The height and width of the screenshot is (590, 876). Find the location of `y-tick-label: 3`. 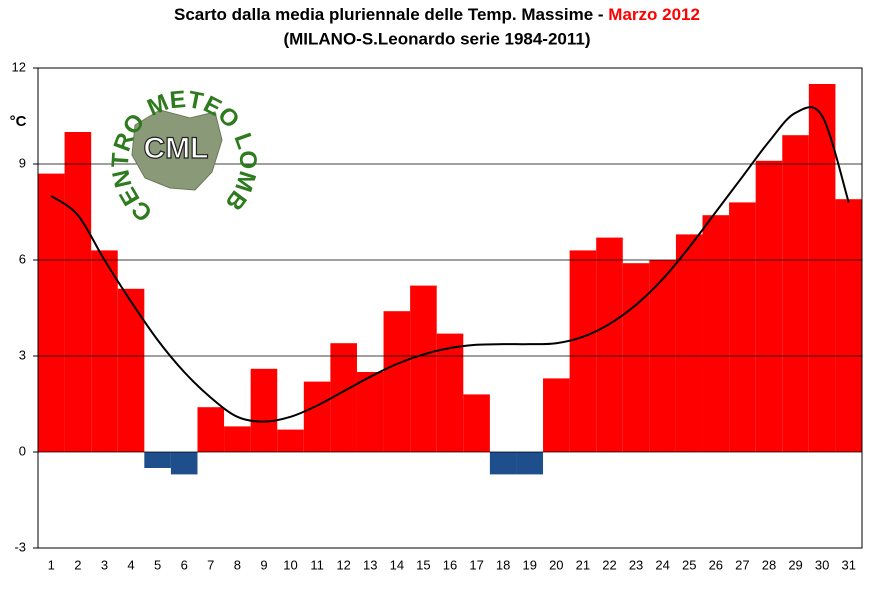

y-tick-label: 3 is located at coordinates (22, 354).